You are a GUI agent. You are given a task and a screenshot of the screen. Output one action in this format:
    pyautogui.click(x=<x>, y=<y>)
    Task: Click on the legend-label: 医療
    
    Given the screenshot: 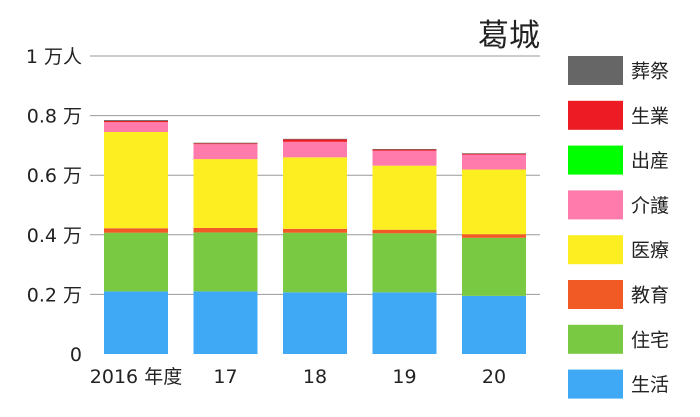 What is the action you would take?
    pyautogui.click(x=650, y=251)
    